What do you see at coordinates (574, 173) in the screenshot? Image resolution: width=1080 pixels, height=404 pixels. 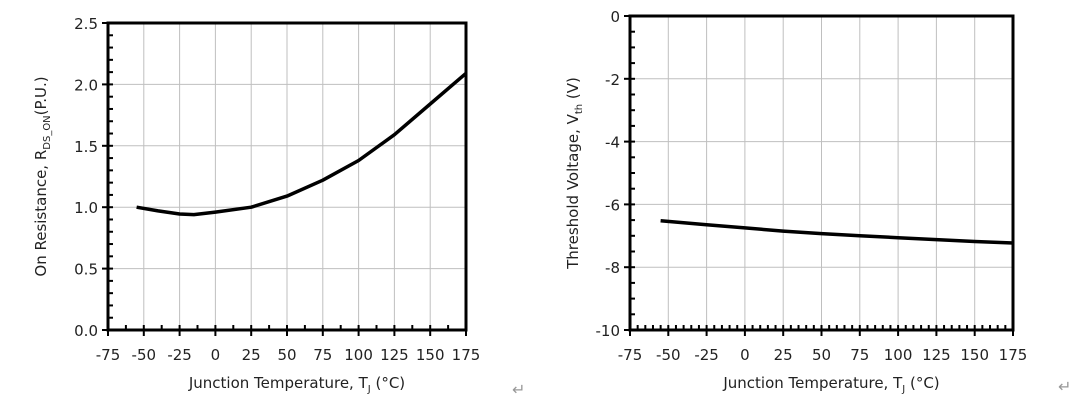 I see `y-axis-label: Threshold Voltage, Vth (V)` at bounding box center [574, 173].